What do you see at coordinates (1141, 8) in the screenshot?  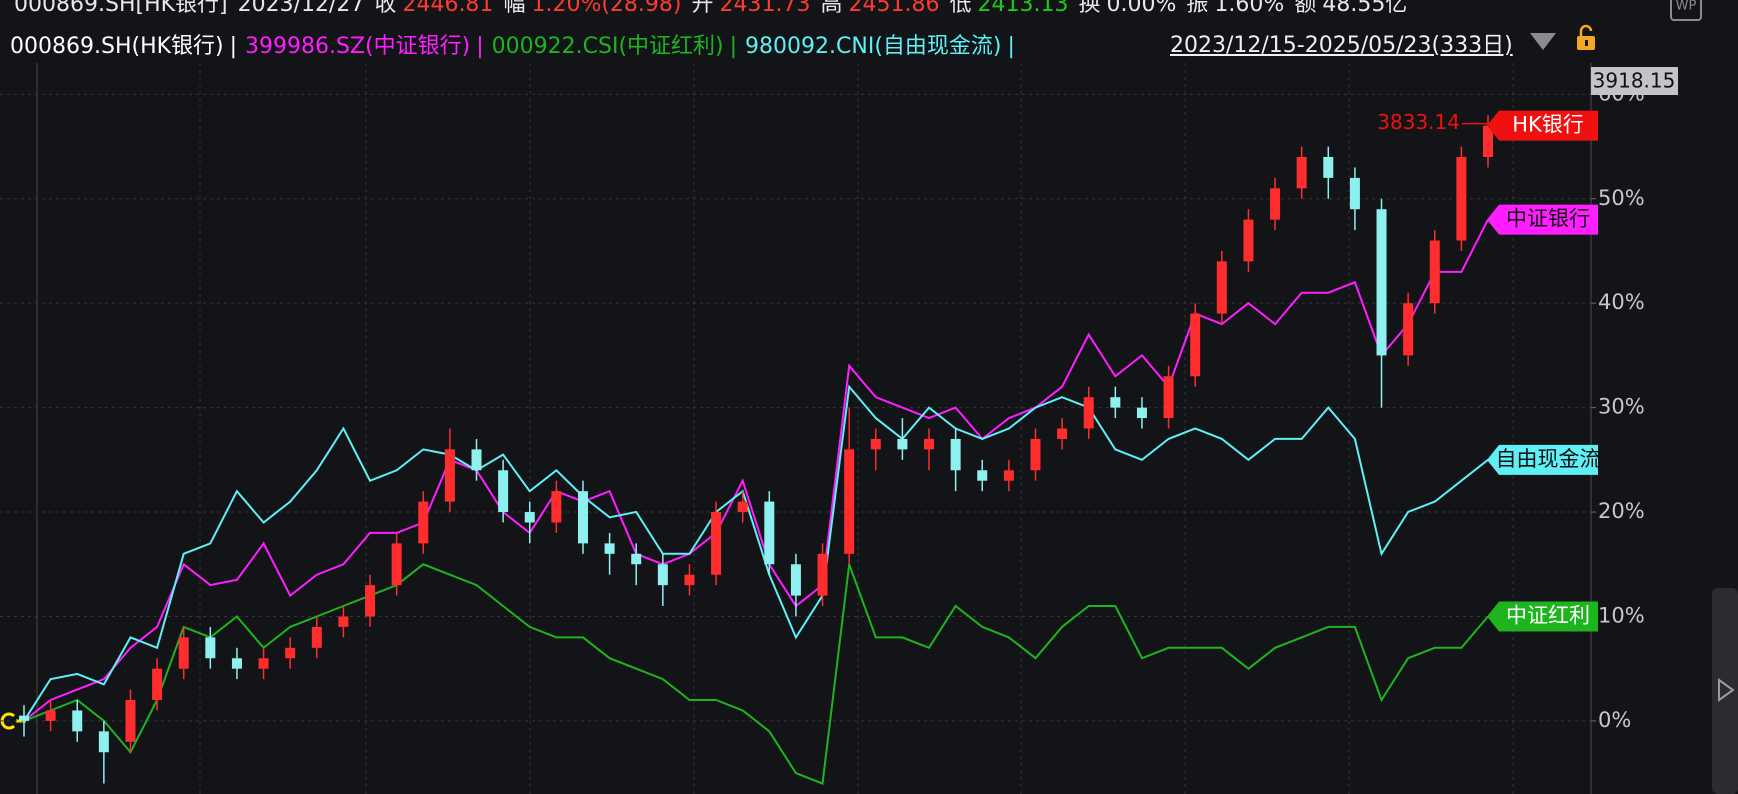 I see `field-value: 0.00%` at bounding box center [1141, 8].